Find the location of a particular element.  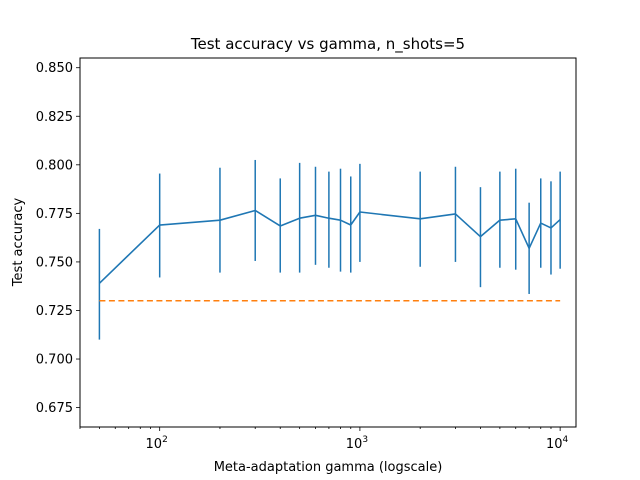

x-axis-label: Meta-adaptation gamma (logscale) is located at coordinates (328, 467).